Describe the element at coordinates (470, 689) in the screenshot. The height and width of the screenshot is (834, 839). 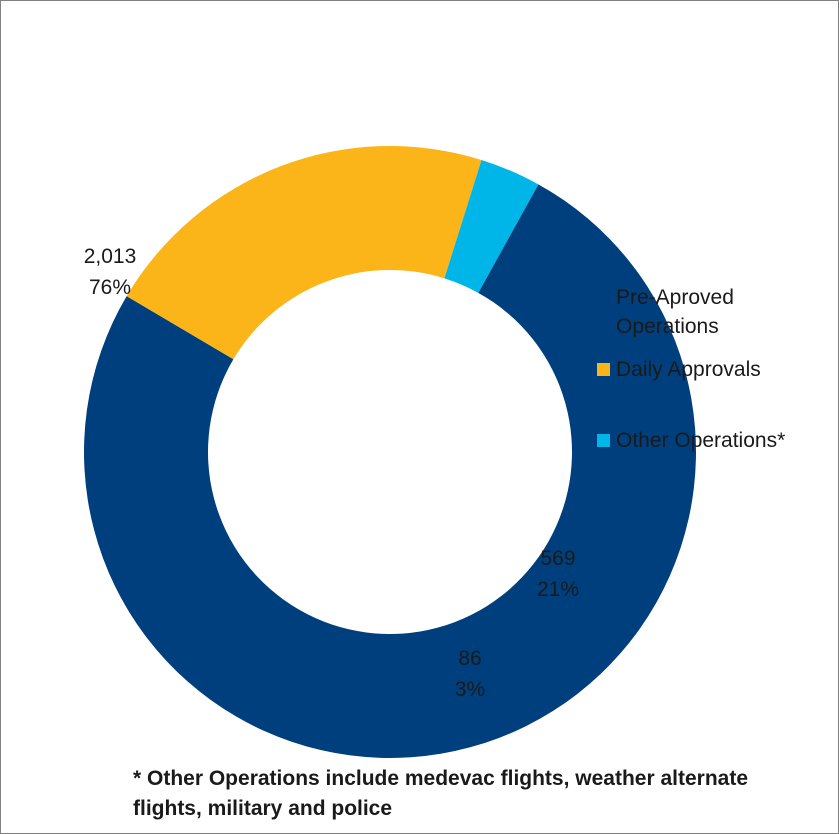
I see `data-label-percent: 3%` at that location.